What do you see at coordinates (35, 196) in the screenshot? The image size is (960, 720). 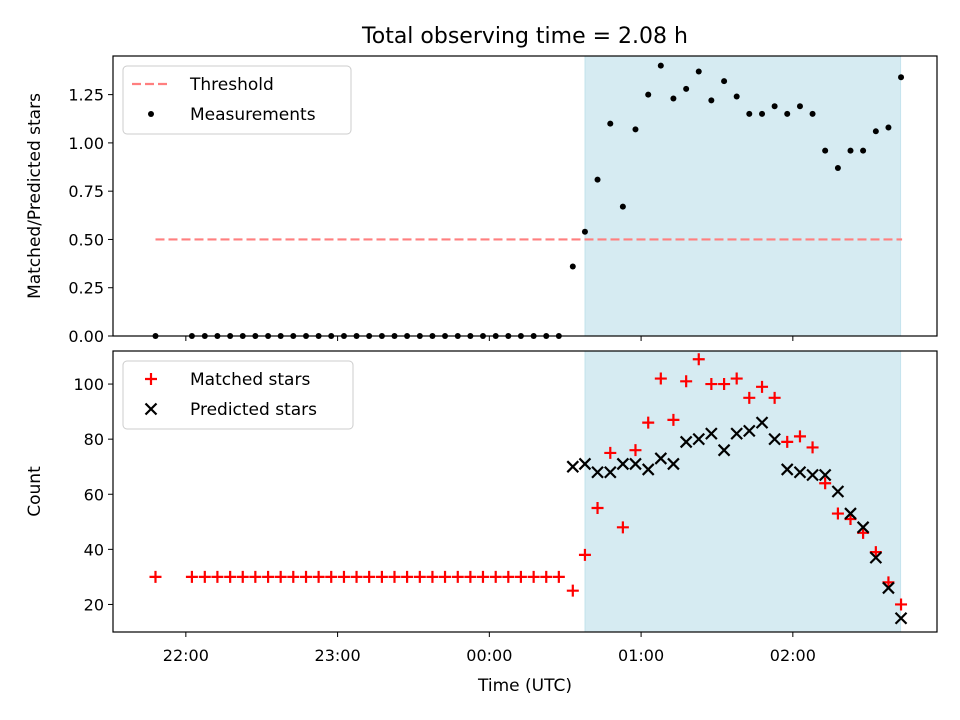 I see `y-axis-label: Matched/Predicted stars` at bounding box center [35, 196].